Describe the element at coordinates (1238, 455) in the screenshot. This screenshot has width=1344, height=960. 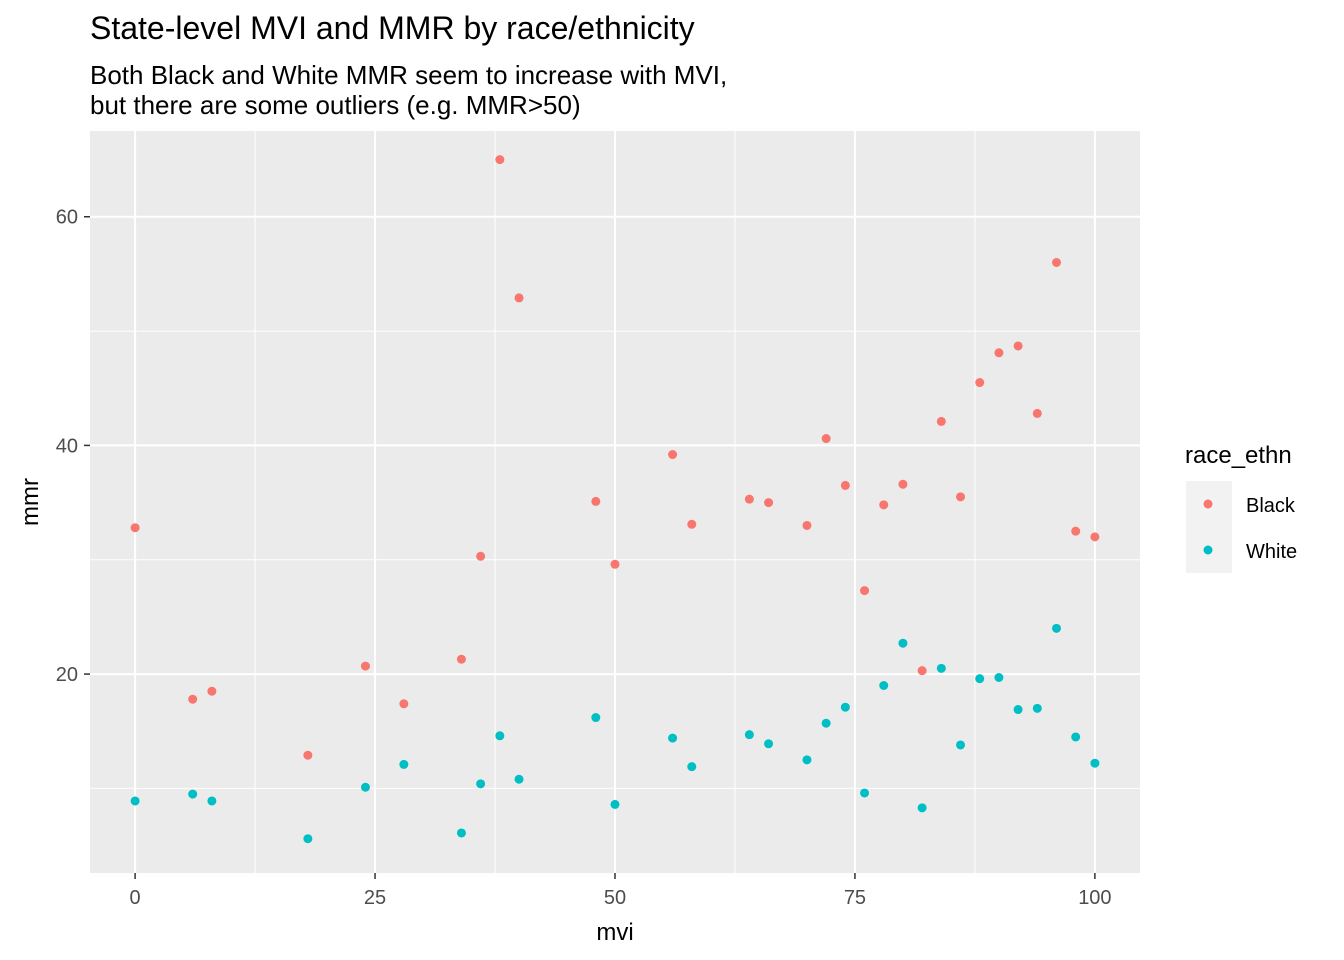
I see `legend-title: race_ethn` at that location.